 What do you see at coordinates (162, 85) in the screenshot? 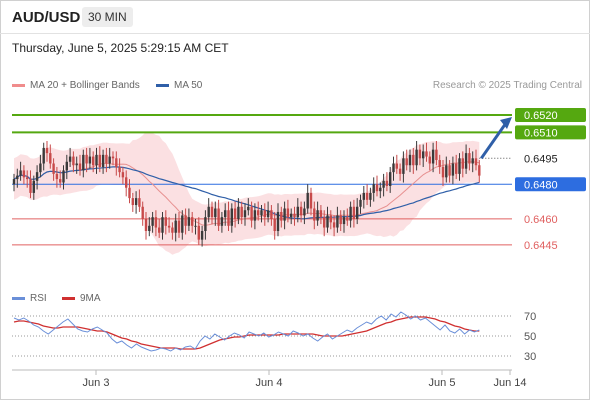
I see `ma50-swatch` at bounding box center [162, 85].